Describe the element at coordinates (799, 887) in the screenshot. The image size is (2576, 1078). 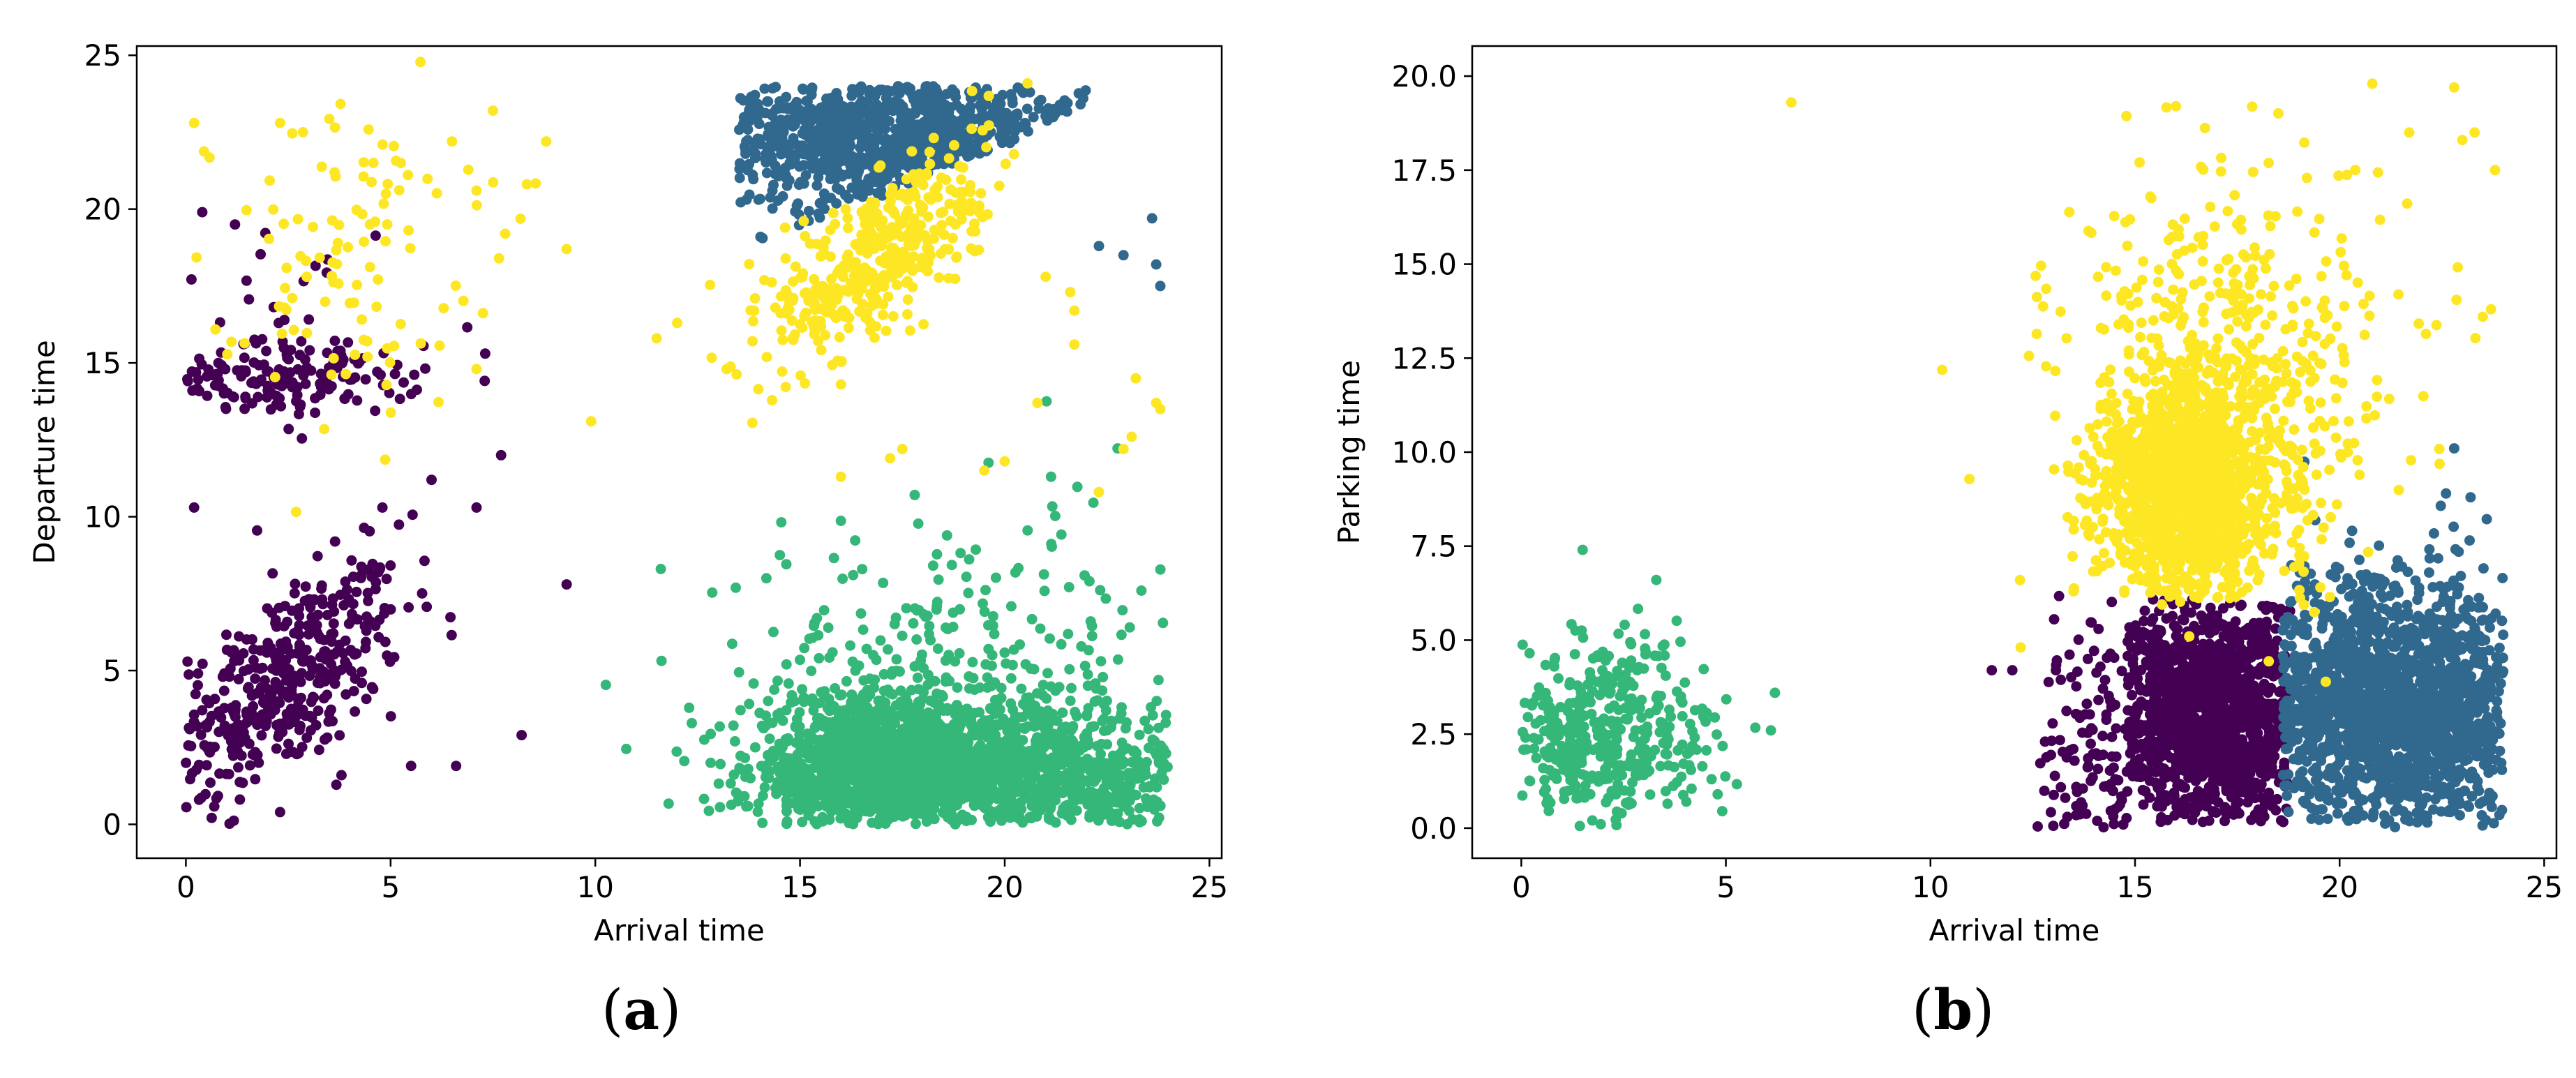
I see `x-tick-label: 15` at that location.